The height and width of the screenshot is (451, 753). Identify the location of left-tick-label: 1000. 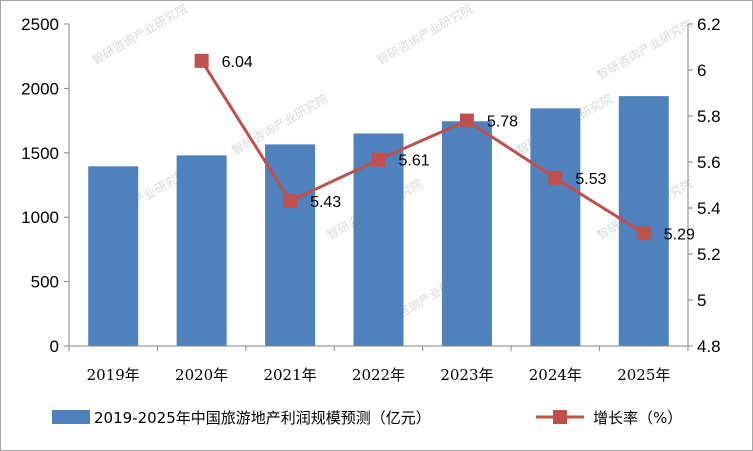
(40, 217).